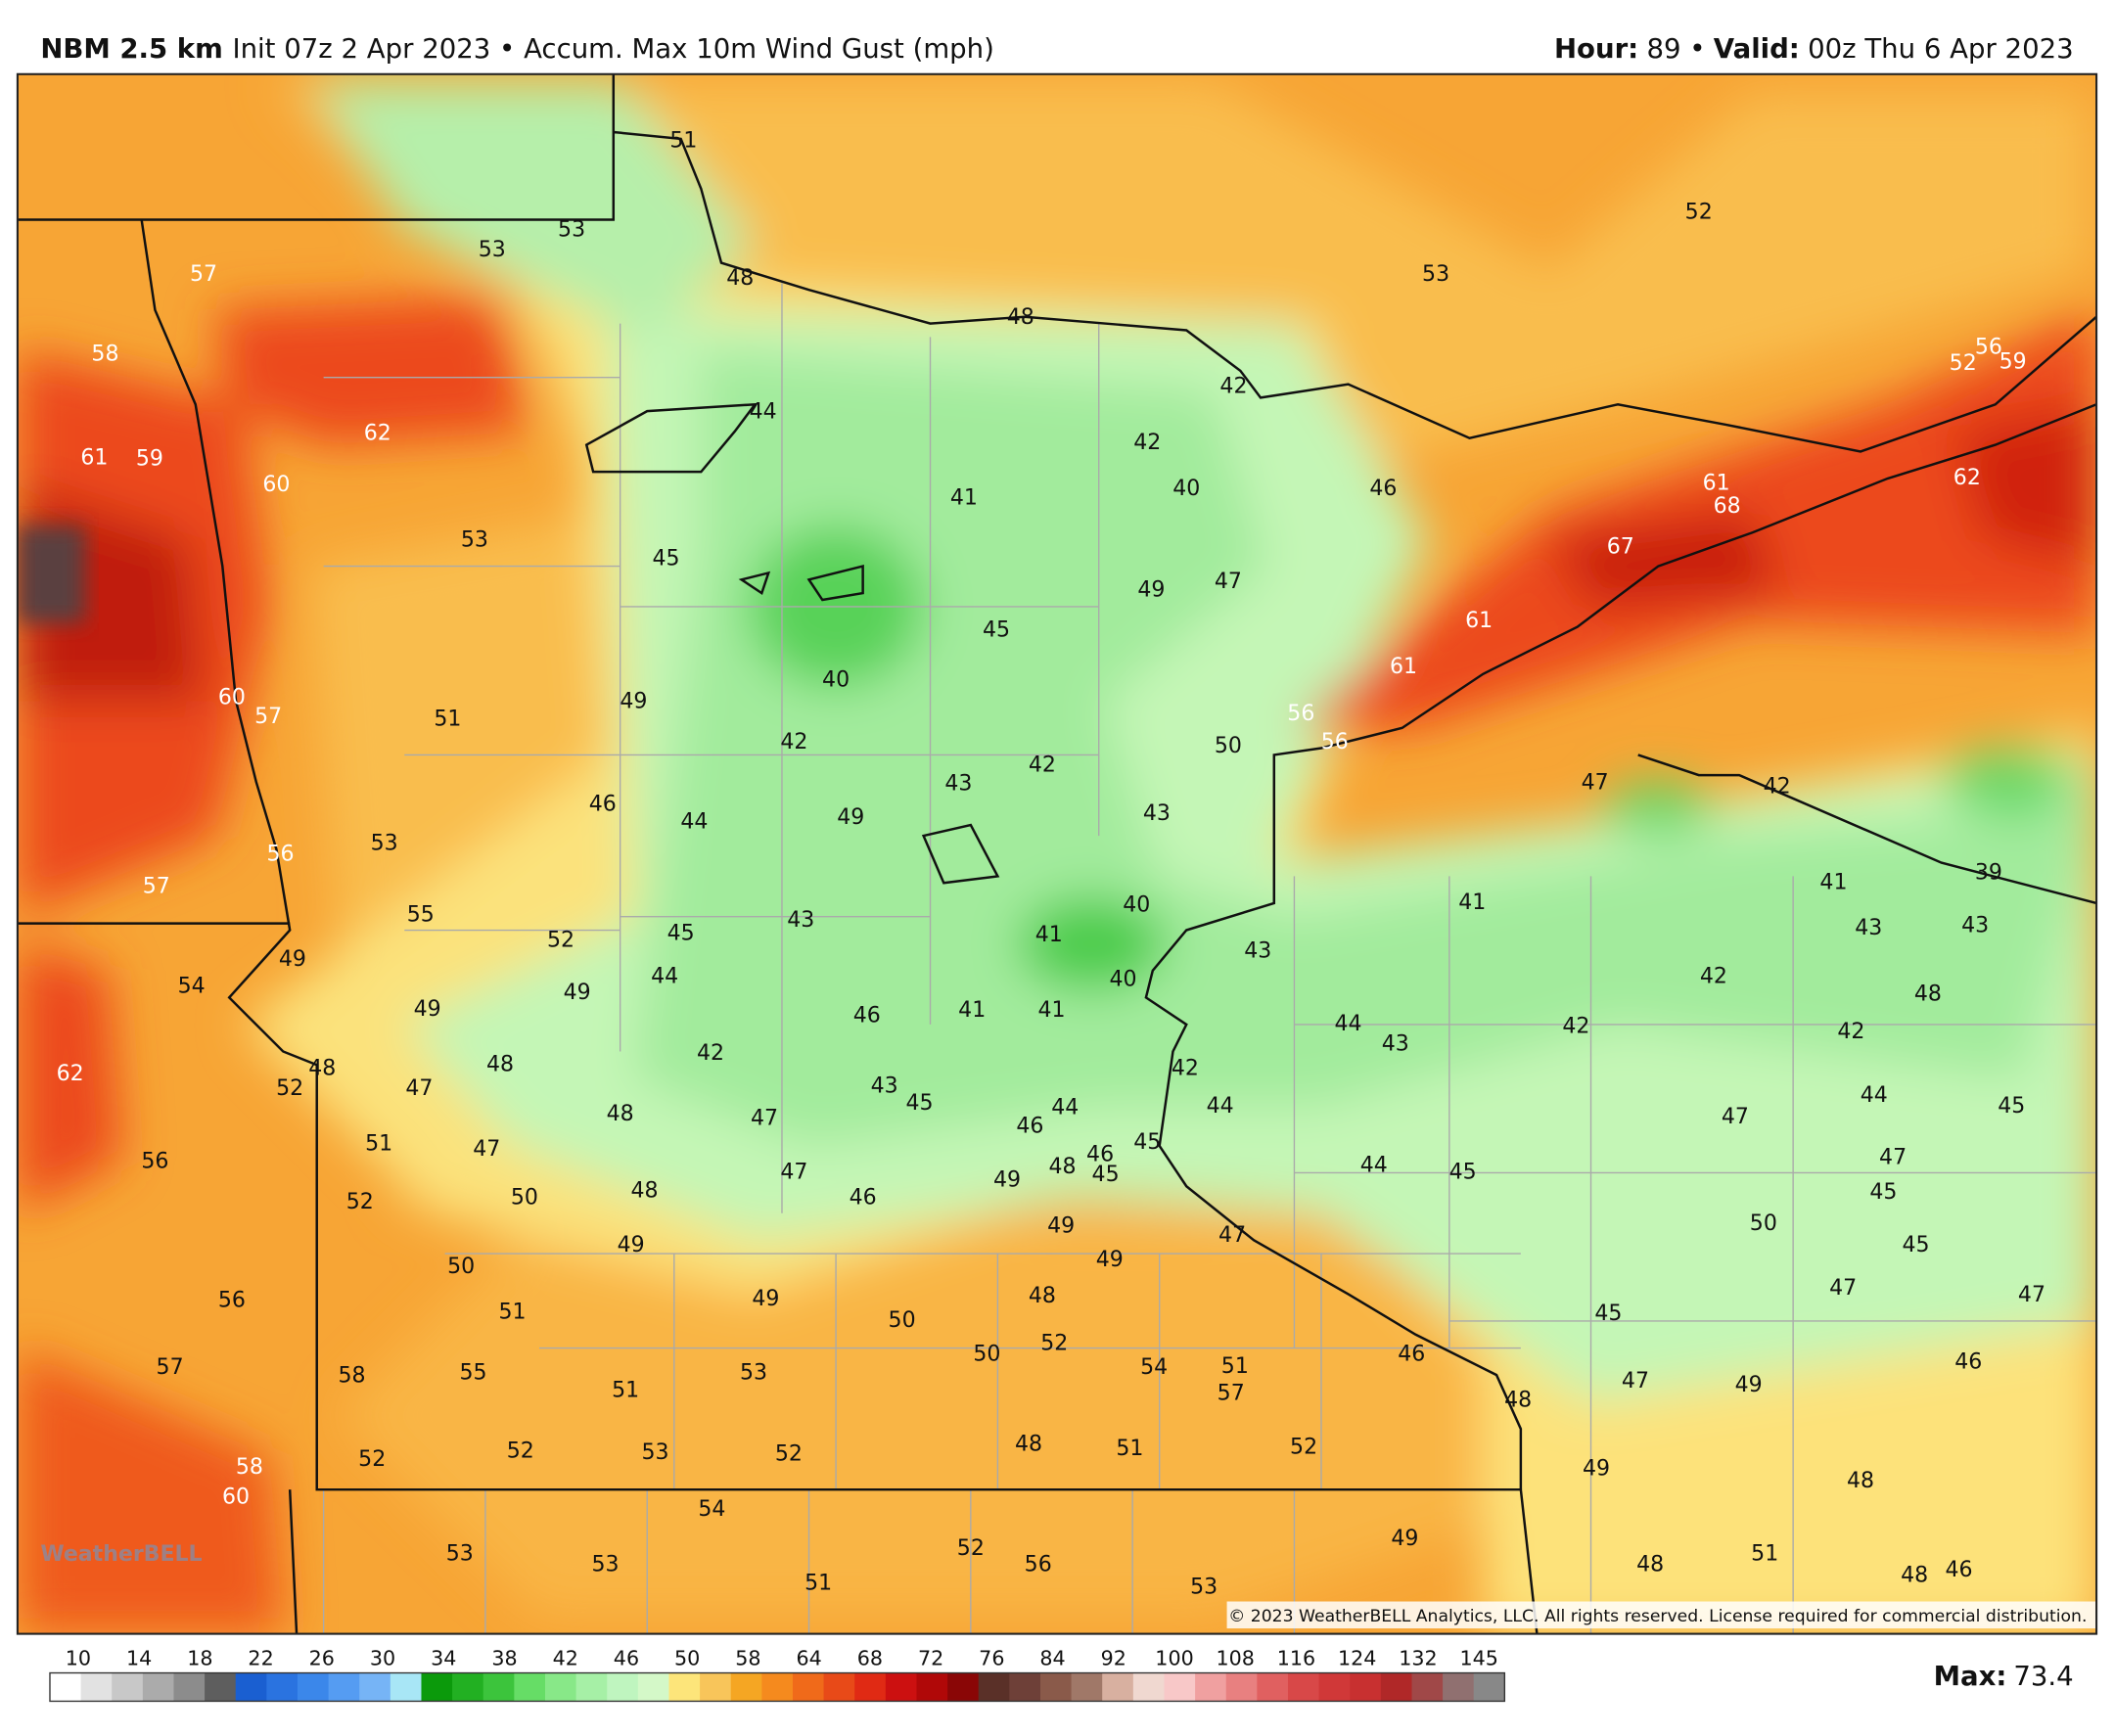 The width and height of the screenshot is (2114, 1736). What do you see at coordinates (236, 1497) in the screenshot?
I see `gust-value: 60` at bounding box center [236, 1497].